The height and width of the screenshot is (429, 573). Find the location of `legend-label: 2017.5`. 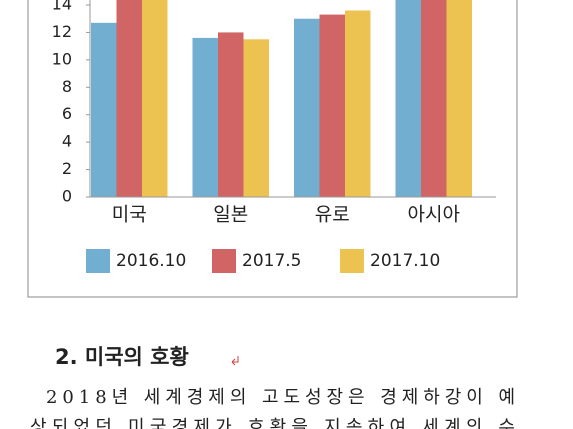

legend-label: 2017.5 is located at coordinates (271, 261).